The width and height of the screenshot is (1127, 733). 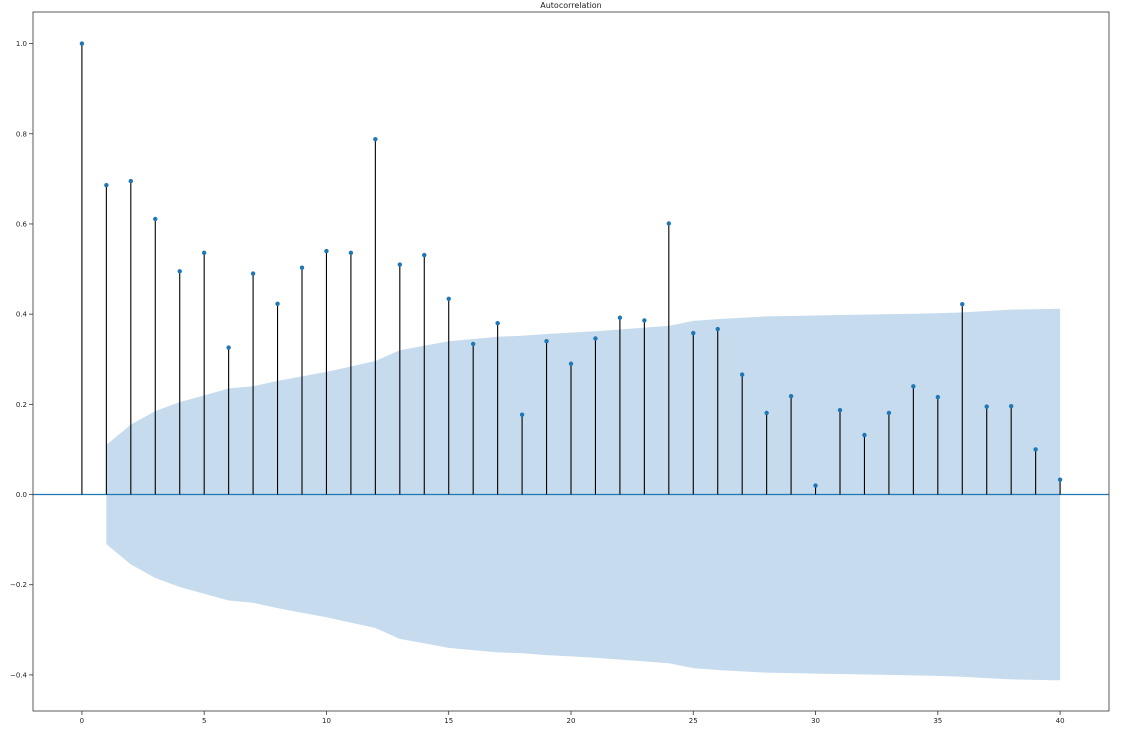 What do you see at coordinates (82, 721) in the screenshot?
I see `x-tick-label-0: 0` at bounding box center [82, 721].